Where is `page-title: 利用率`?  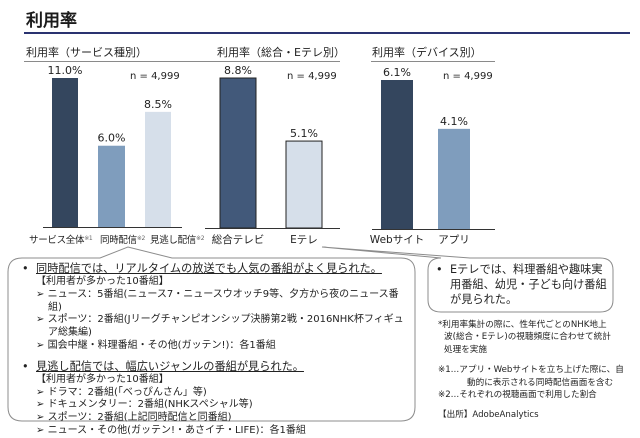
page-title: 利用率 is located at coordinates (51, 21).